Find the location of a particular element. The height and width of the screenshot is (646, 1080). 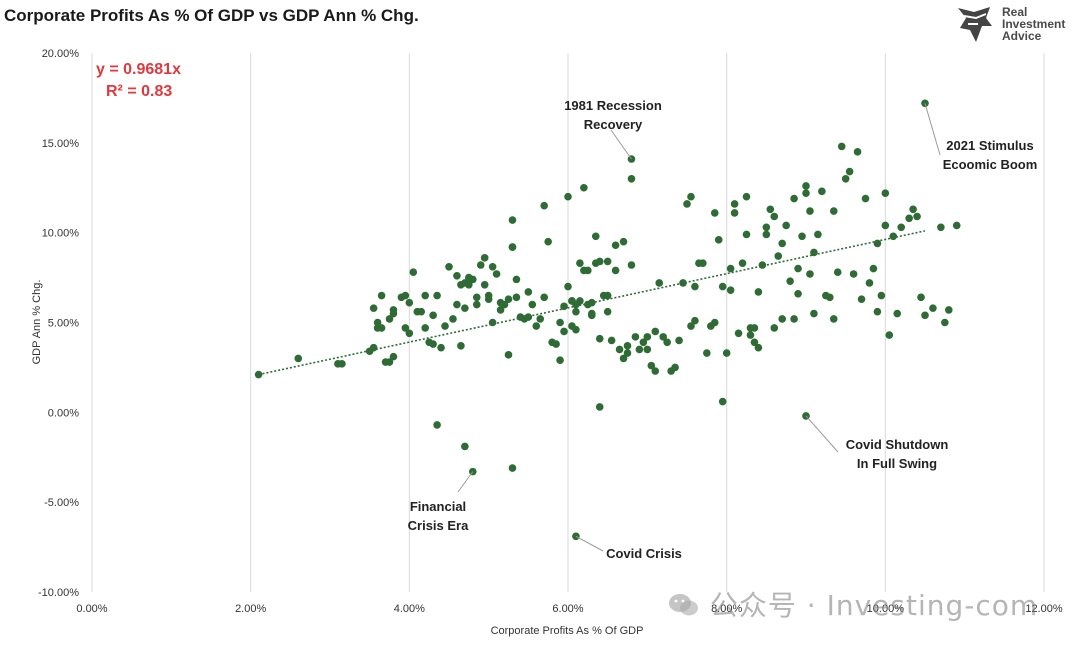

x-axis-title: Corporate Profits As % Of GDP is located at coordinates (567, 631).